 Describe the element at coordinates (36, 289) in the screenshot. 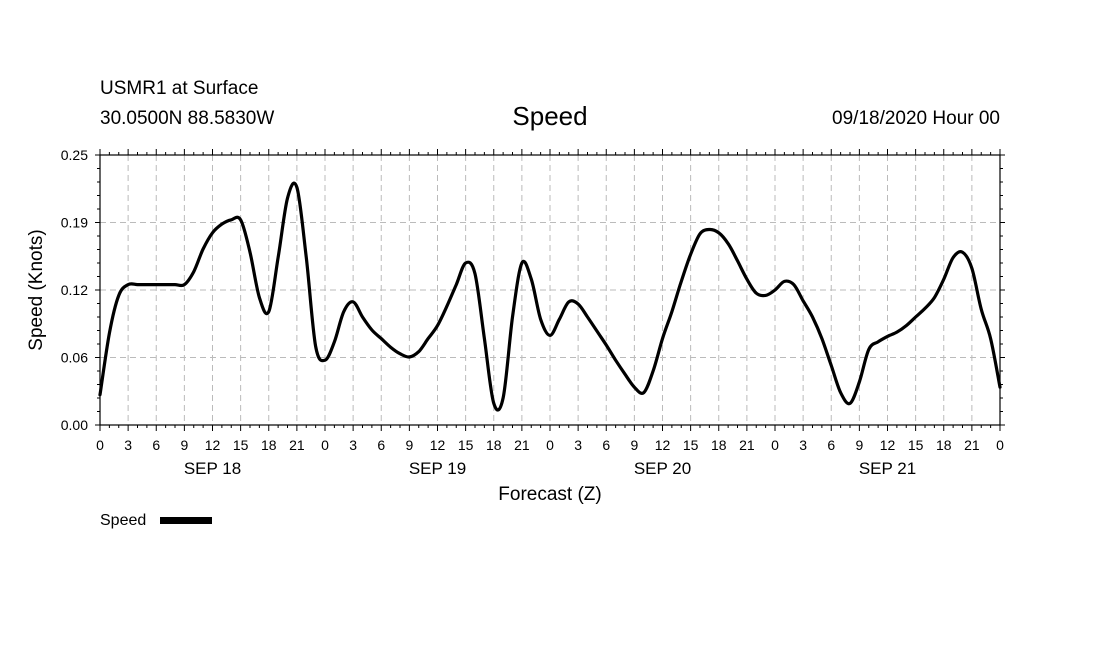

I see `y-axis-label: Speed (Knots)` at that location.